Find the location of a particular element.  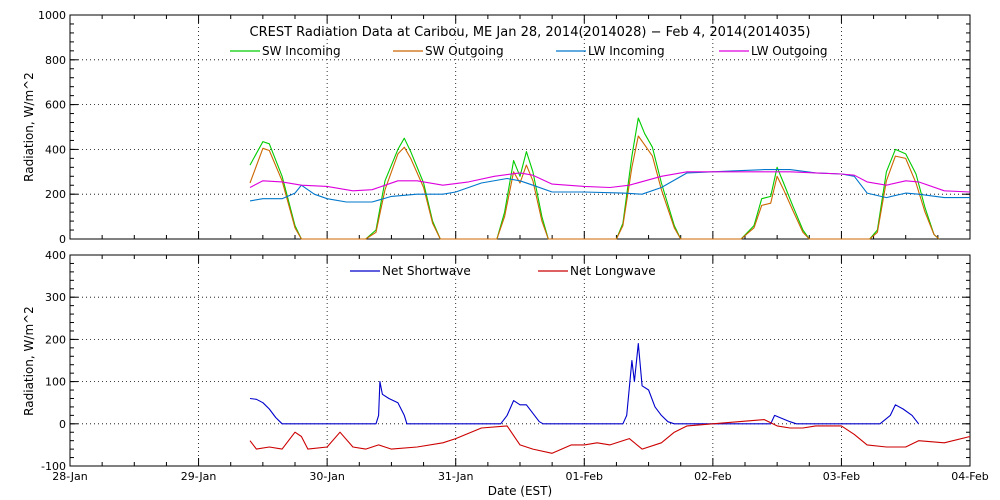

legend-label: LW Incoming is located at coordinates (626, 51).